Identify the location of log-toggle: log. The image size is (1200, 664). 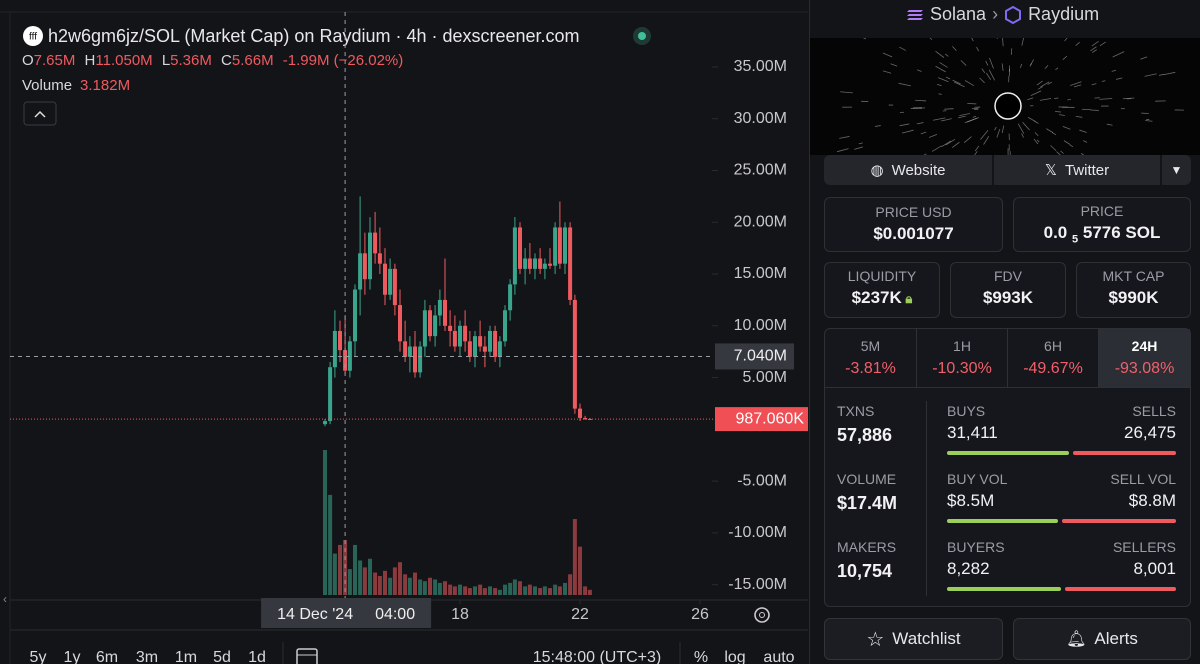
(734, 656).